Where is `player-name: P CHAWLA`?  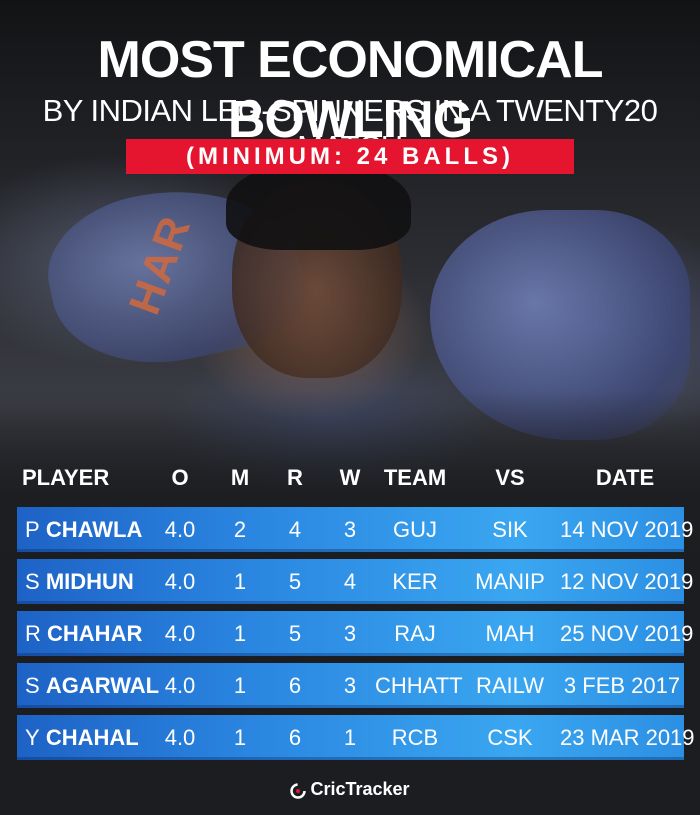
player-name: P CHAWLA is located at coordinates (83, 529).